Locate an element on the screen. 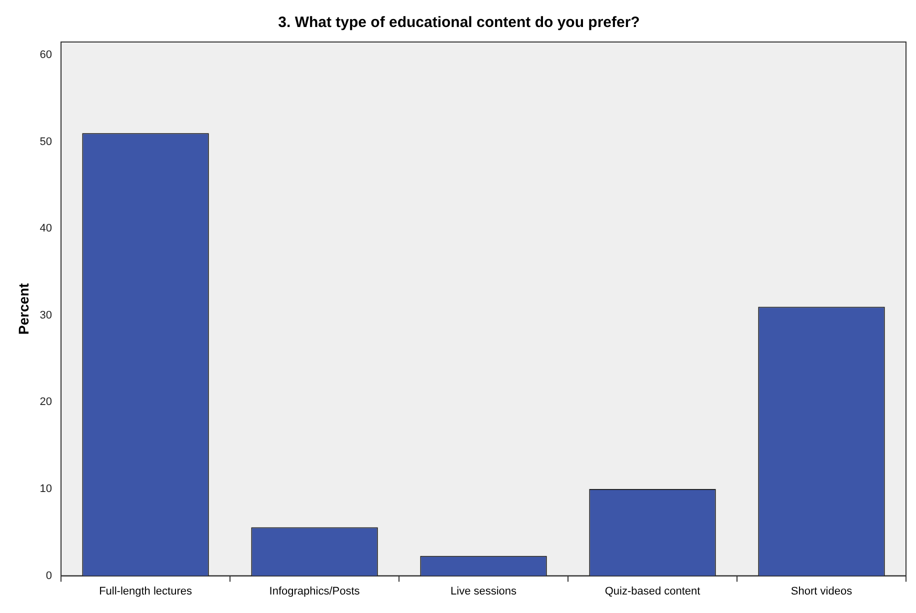 The width and height of the screenshot is (916, 613). chart-title: 3. What type of educational content do you prefer? is located at coordinates (459, 23).